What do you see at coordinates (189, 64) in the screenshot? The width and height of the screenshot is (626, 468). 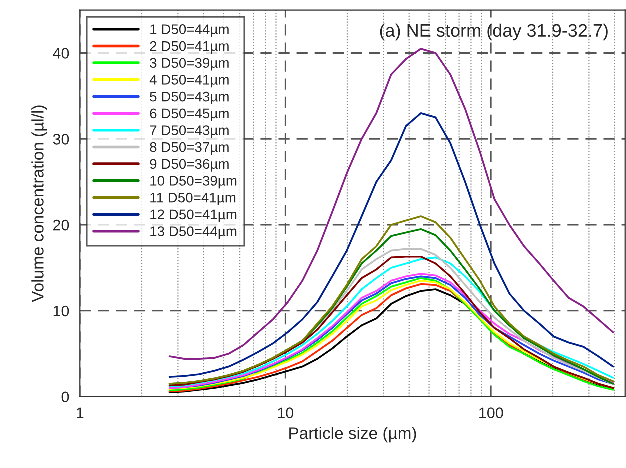 I see `legend-label: 3 D50=39µm` at bounding box center [189, 64].